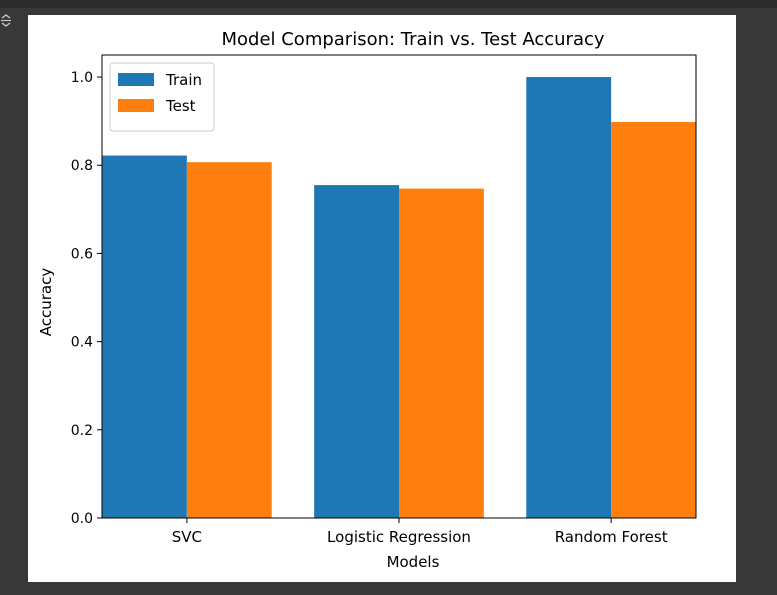  Describe the element at coordinates (136, 79) in the screenshot. I see `legend-swatch-train` at that location.